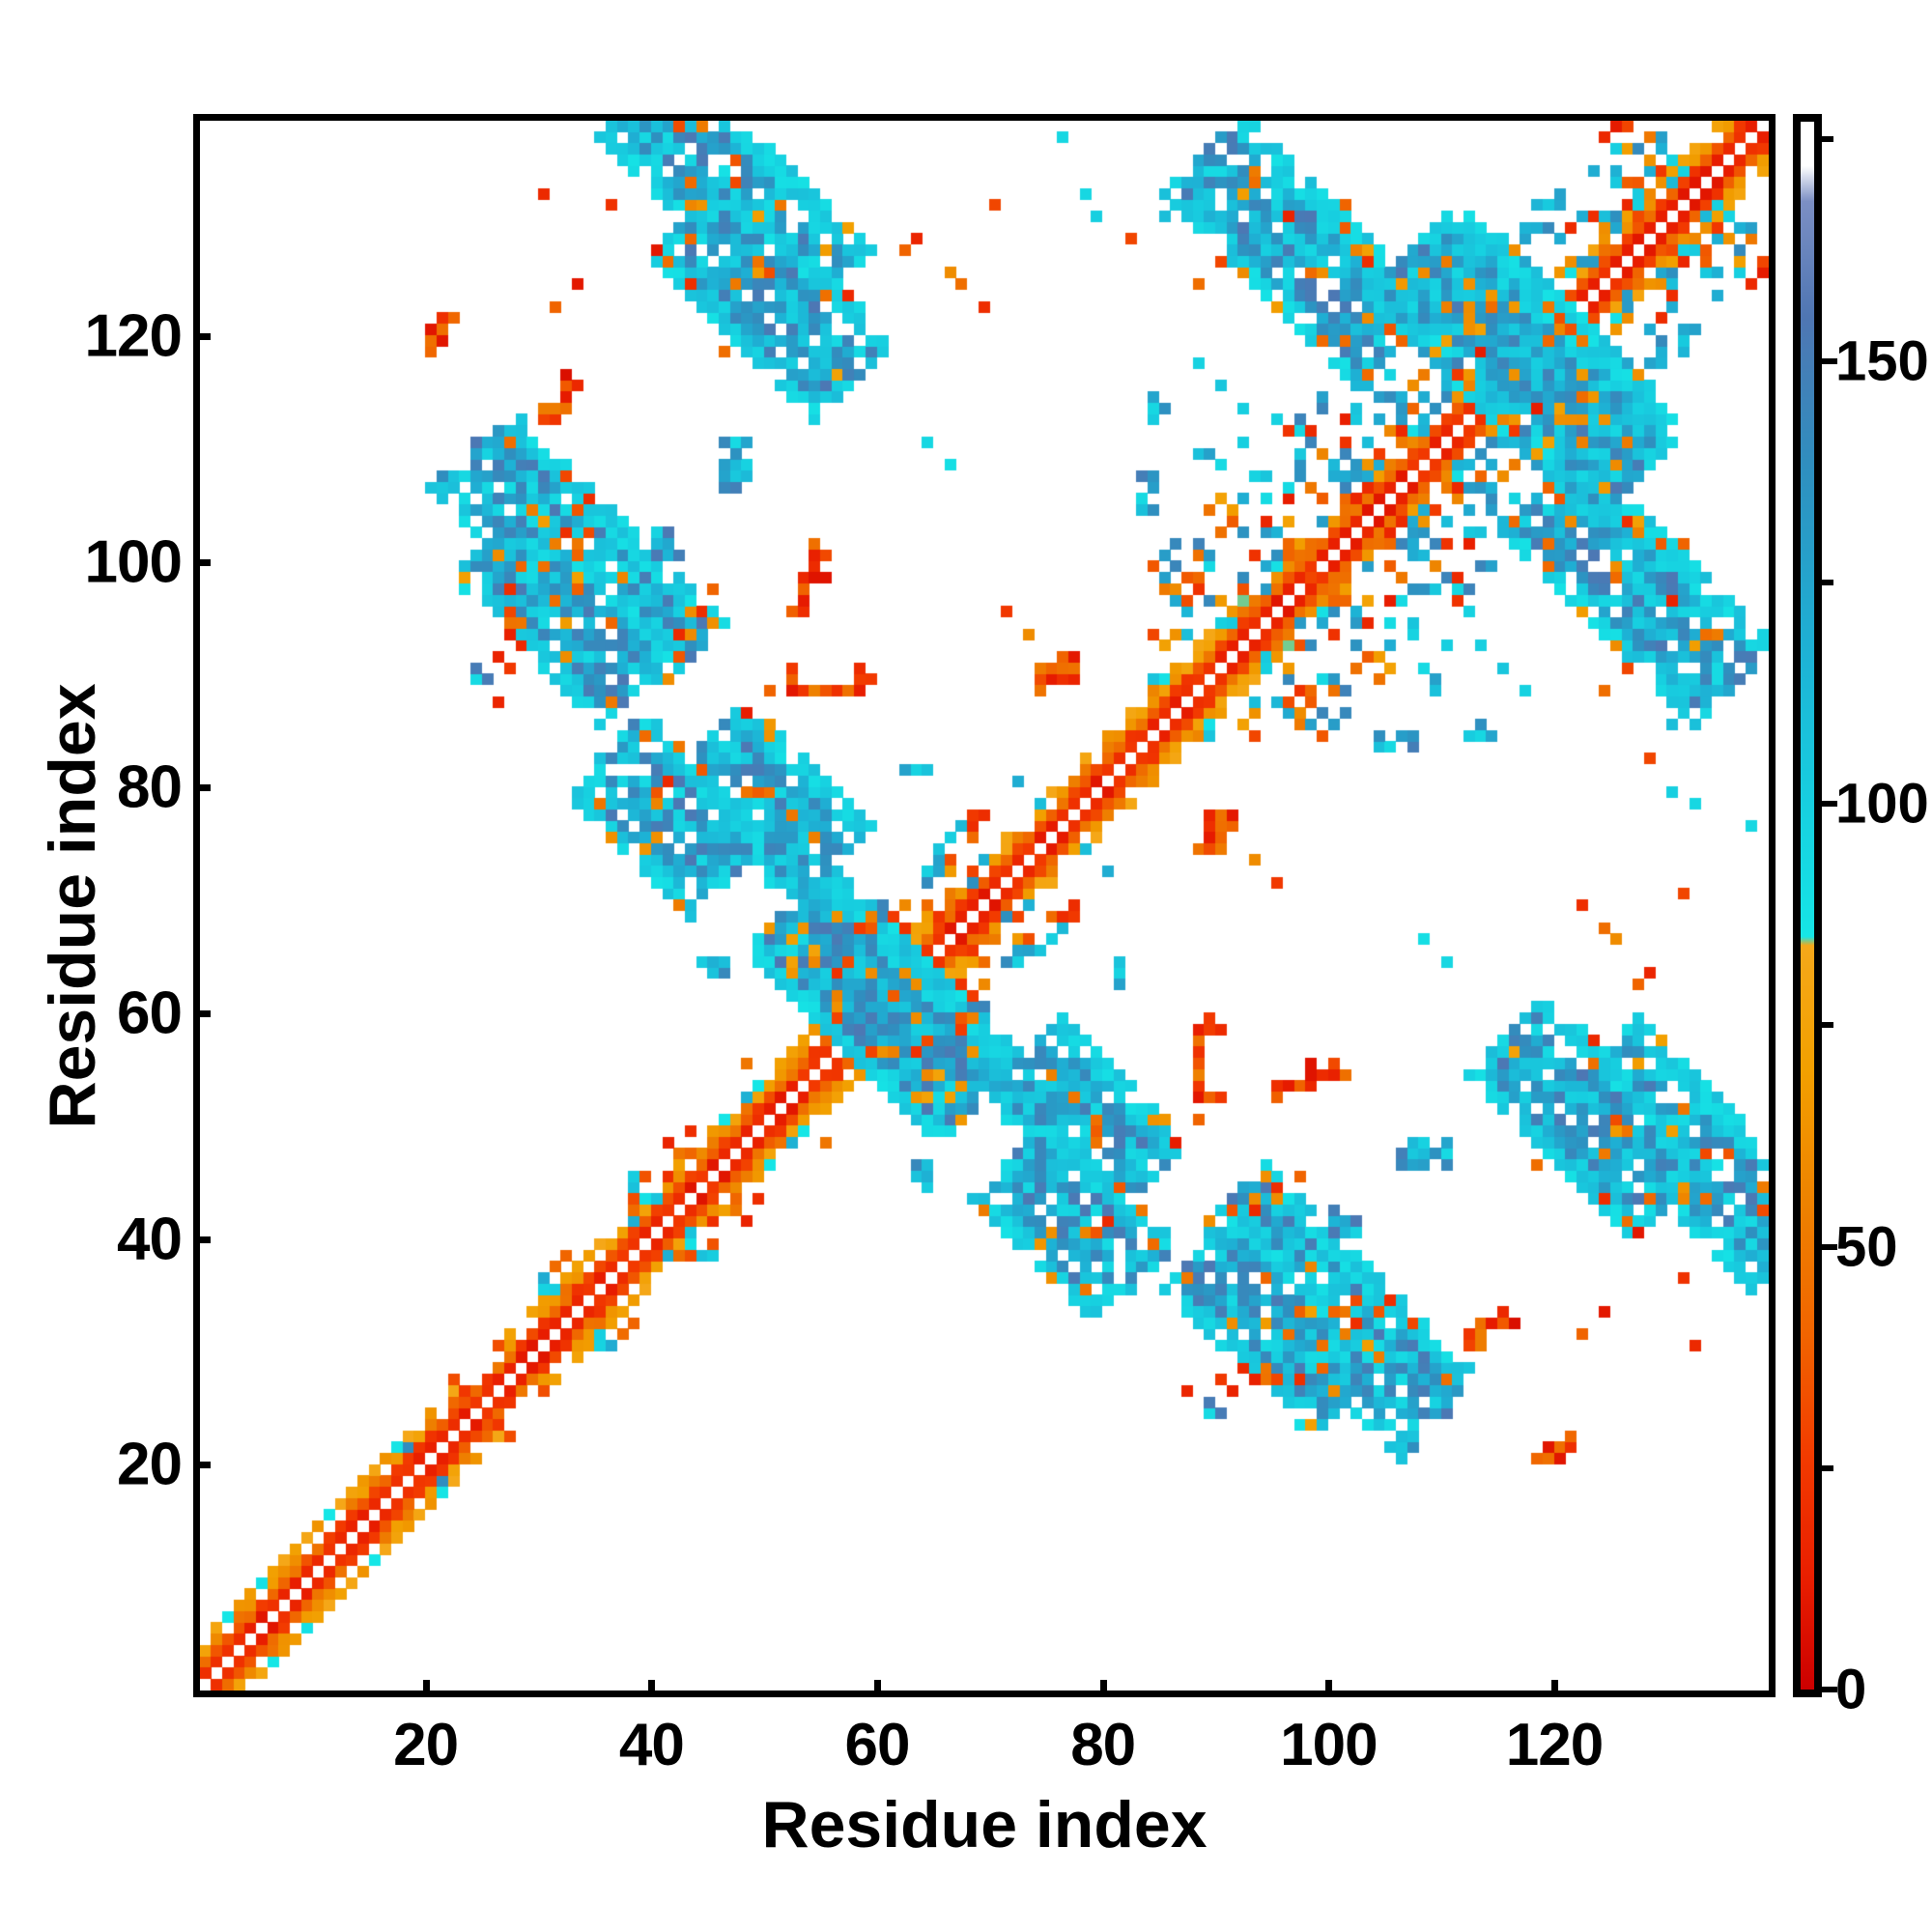  I want to click on y-tick-label-80: 80, so click(150, 787).